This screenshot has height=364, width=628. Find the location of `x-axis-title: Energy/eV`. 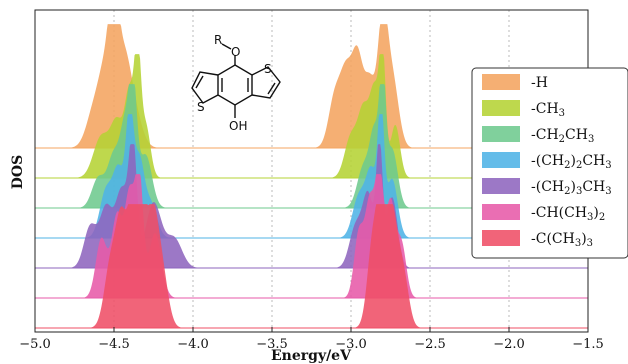

x-axis-title: Energy/eV is located at coordinates (311, 356).